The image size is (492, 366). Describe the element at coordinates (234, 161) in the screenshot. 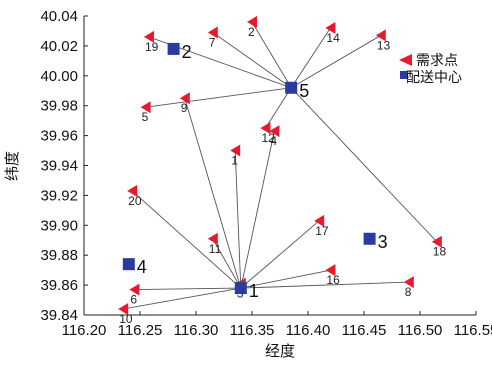

I see `demand-point-label: 1` at that location.